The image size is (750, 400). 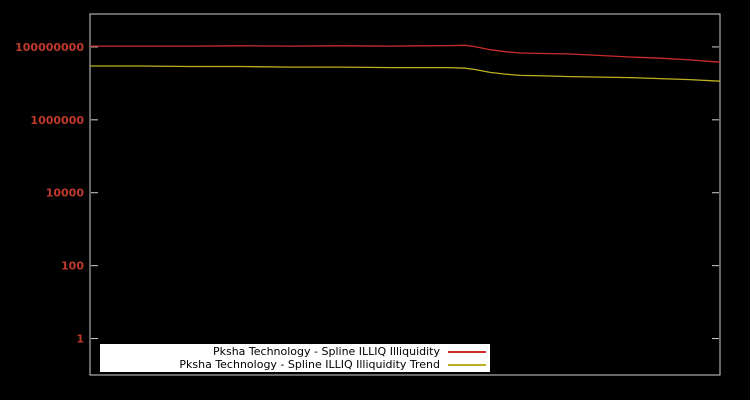 What do you see at coordinates (467, 364) in the screenshot?
I see `legend-swatch-trend-line` at bounding box center [467, 364].